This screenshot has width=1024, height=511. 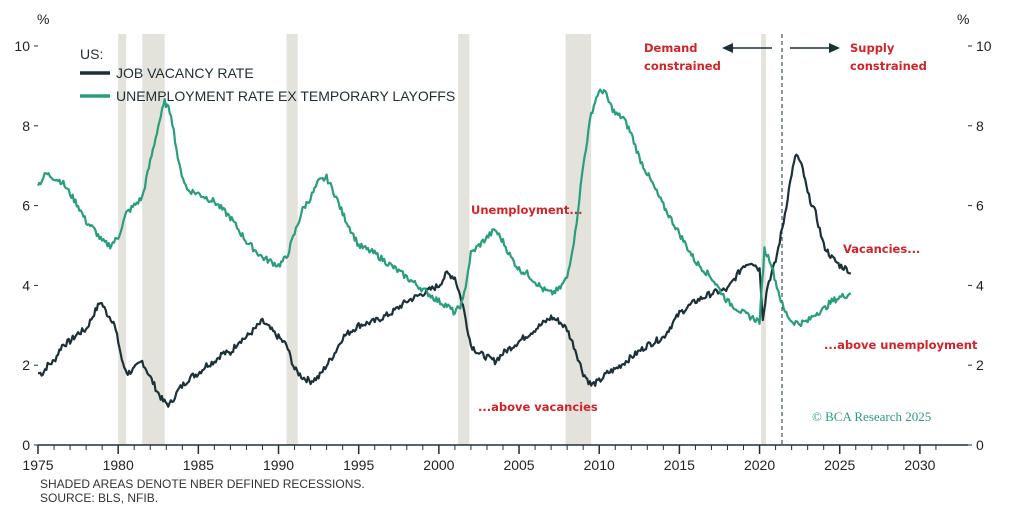 What do you see at coordinates (759, 465) in the screenshot?
I see `x-tick-label: 2020` at bounding box center [759, 465].